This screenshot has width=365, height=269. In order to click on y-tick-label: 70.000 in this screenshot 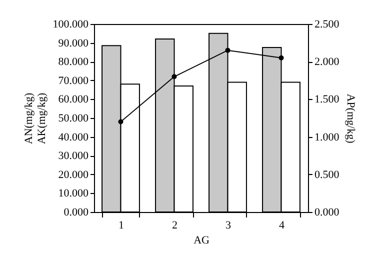, I will do `click(73, 80)`.